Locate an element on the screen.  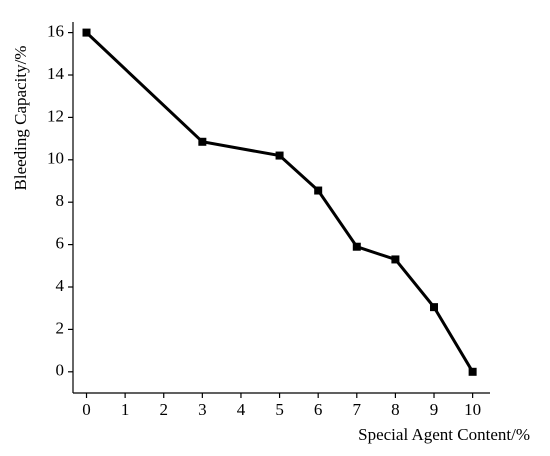
x-tick-label: 5 is located at coordinates (279, 409).